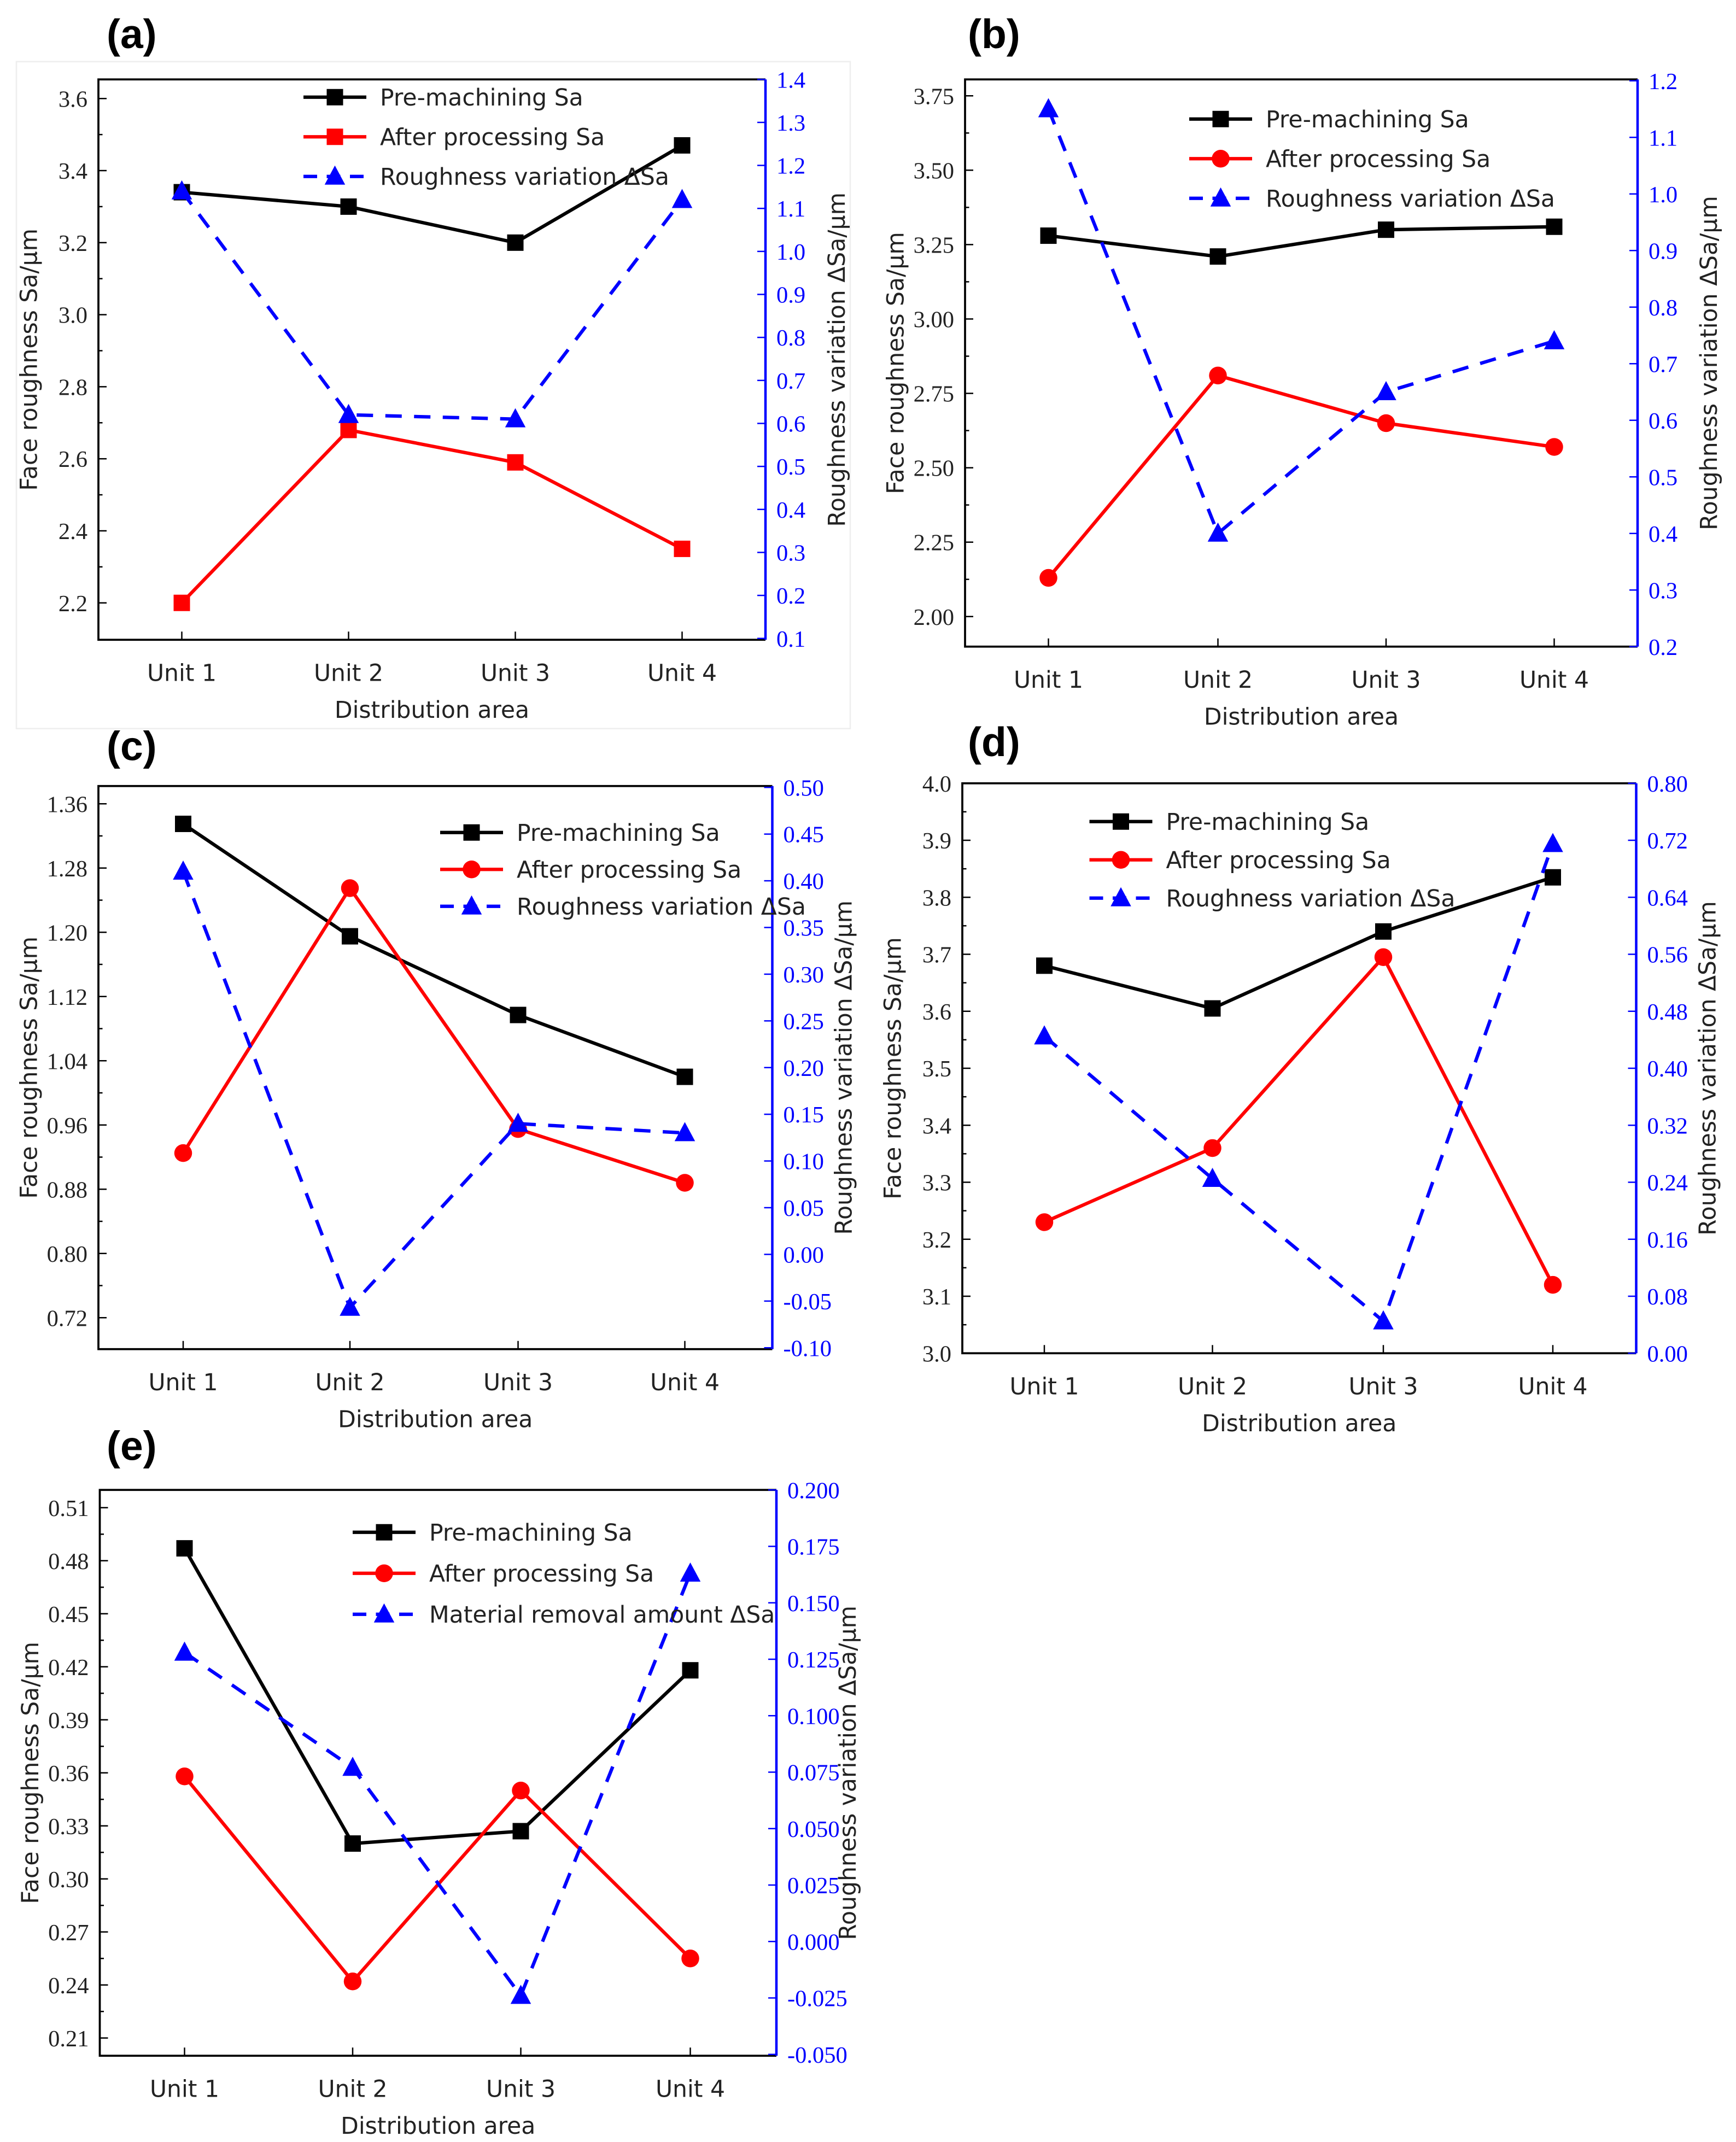 Image resolution: width=1736 pixels, height=2142 pixels. I want to click on right-tick-label: 0.24, so click(1667, 1183).